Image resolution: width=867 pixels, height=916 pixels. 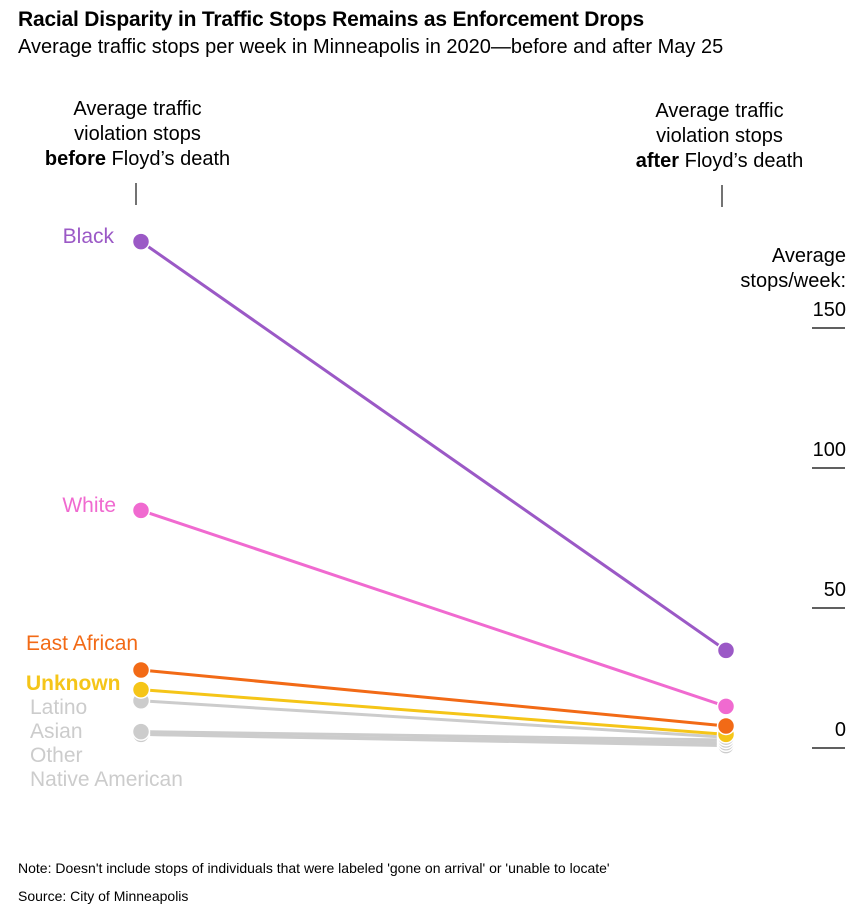 I want to click on series-line-east-african, so click(x=433, y=698).